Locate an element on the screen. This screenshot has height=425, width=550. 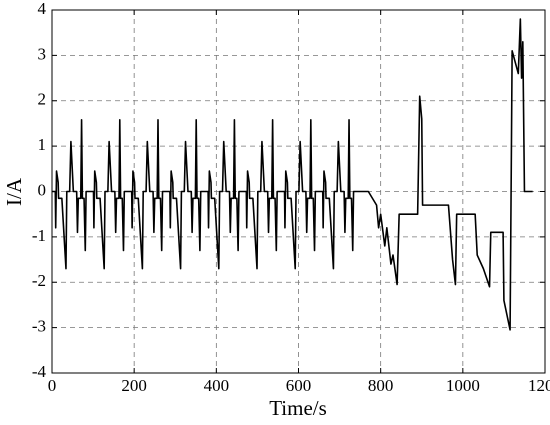
x-tick-label: 200 is located at coordinates (134, 385).